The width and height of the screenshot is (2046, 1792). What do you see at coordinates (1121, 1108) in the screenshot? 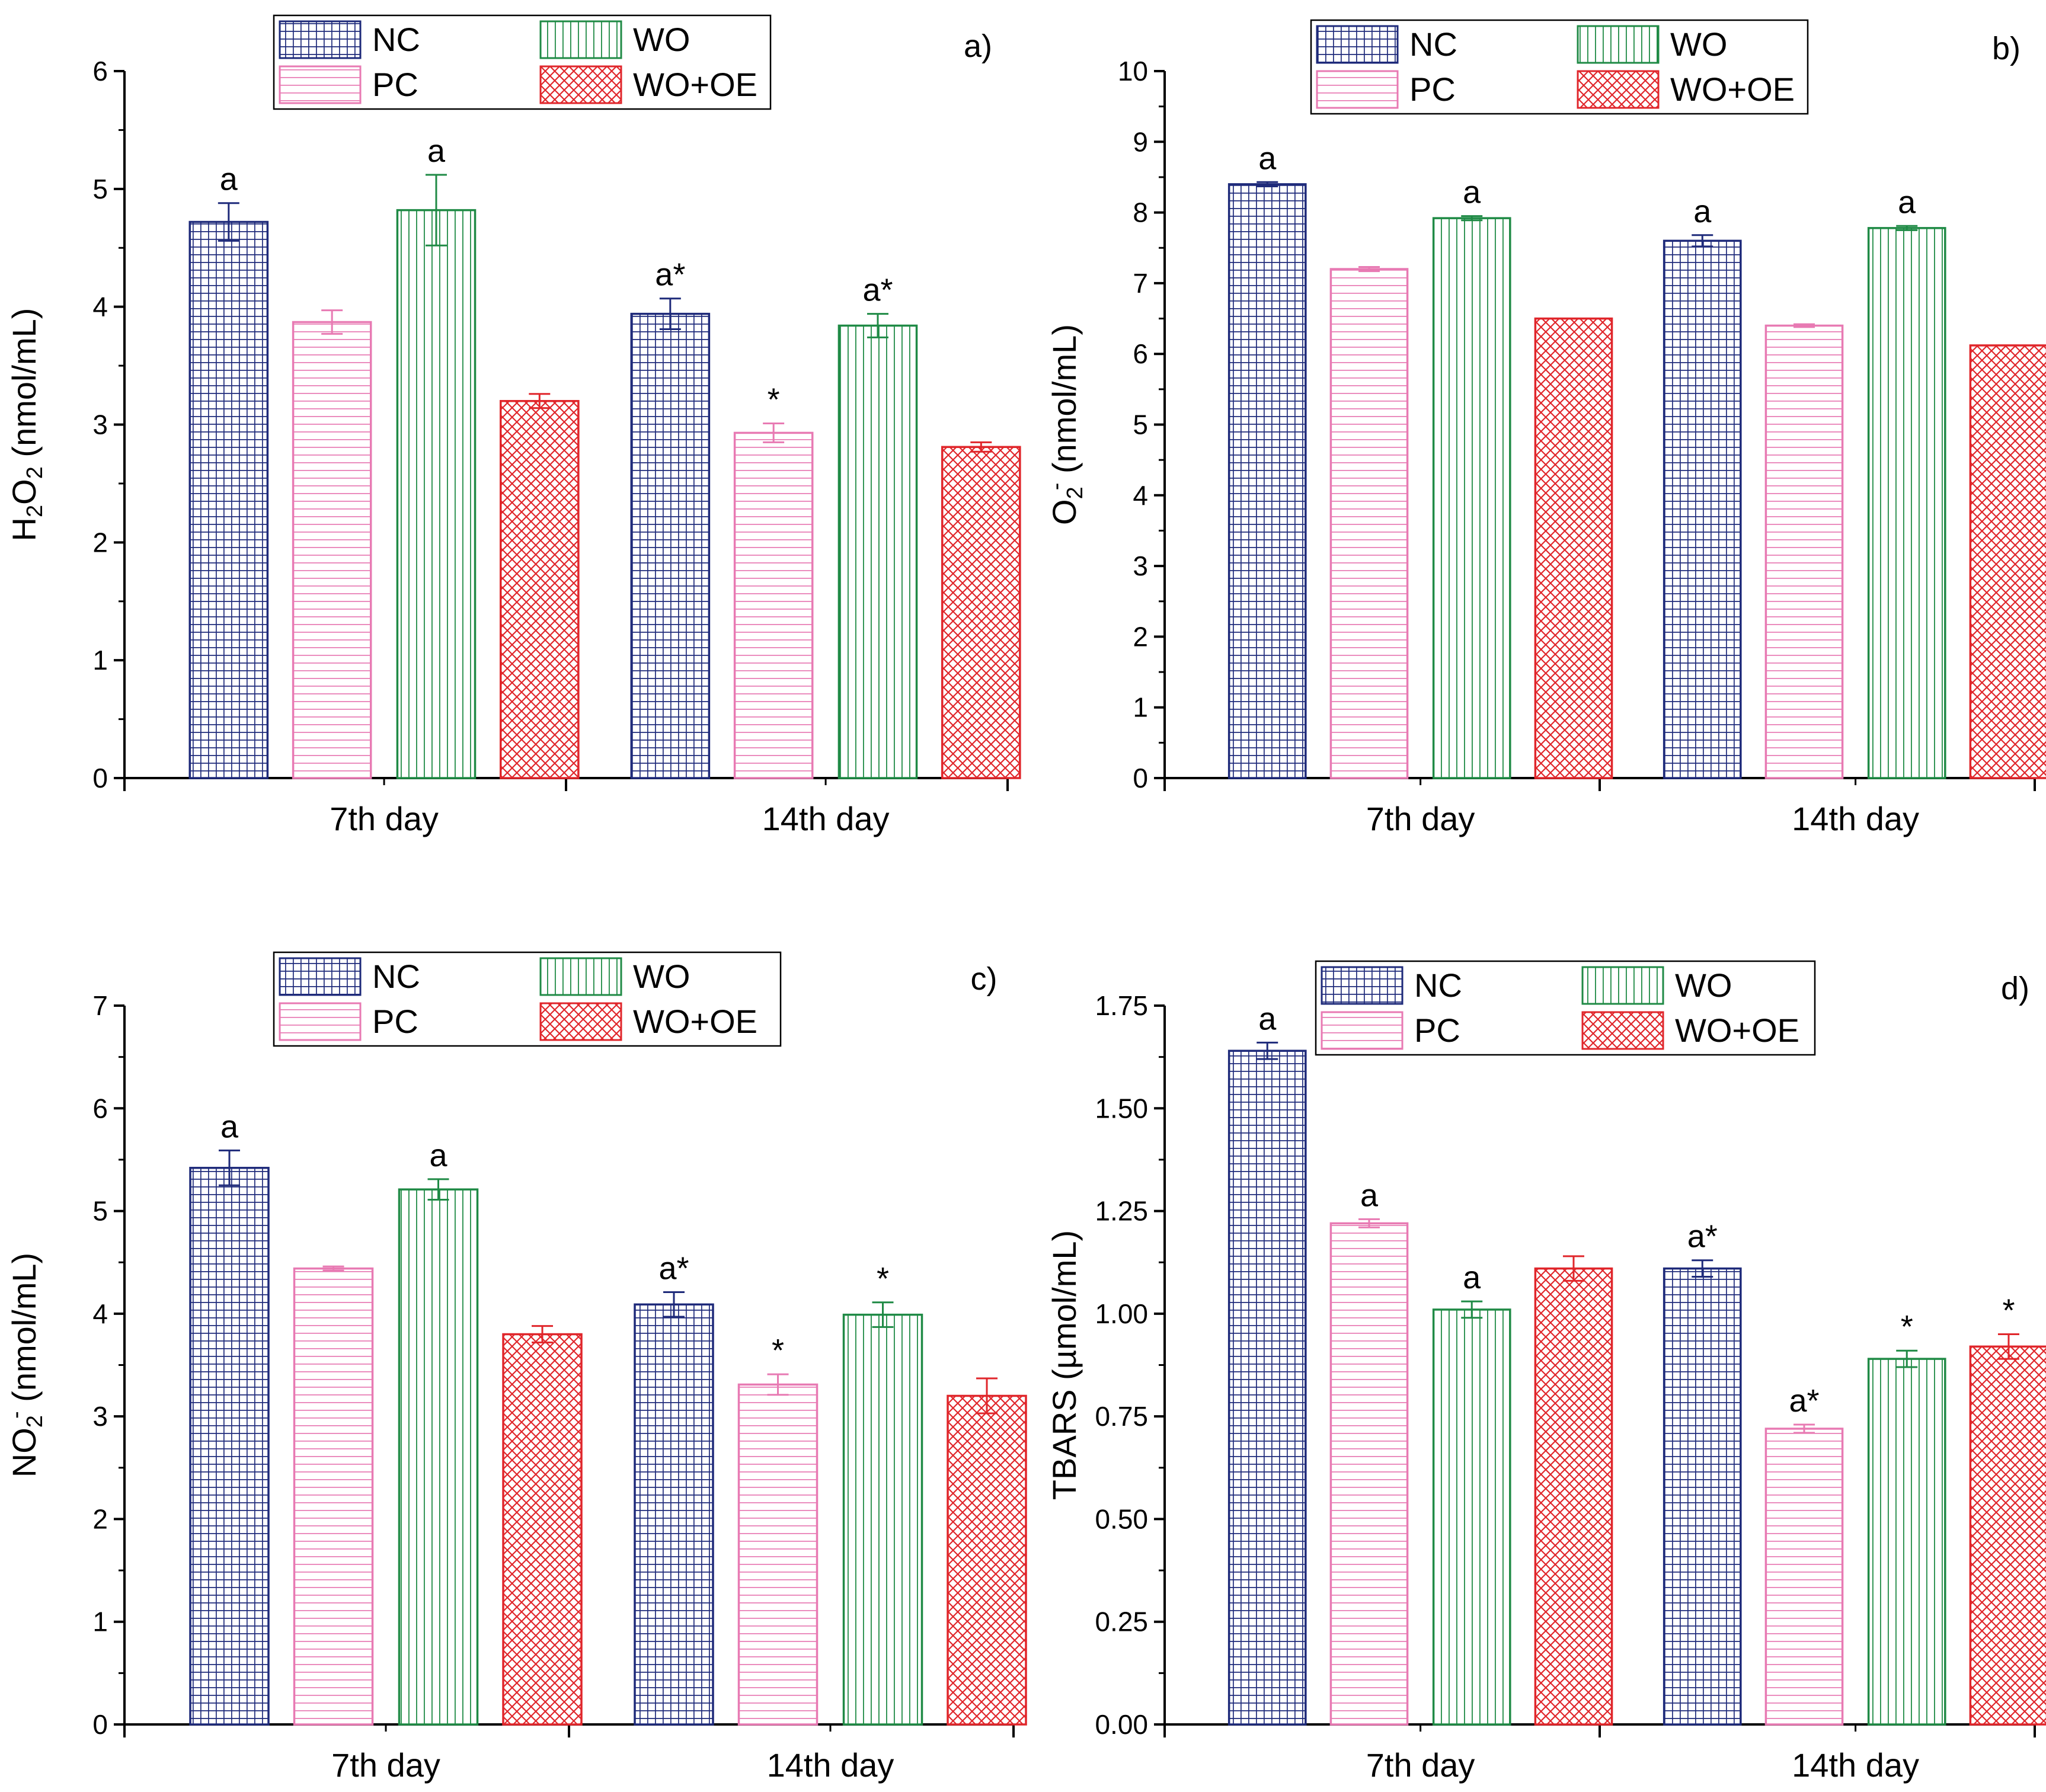
I see `y-tick-label: 1.50` at bounding box center [1121, 1108].